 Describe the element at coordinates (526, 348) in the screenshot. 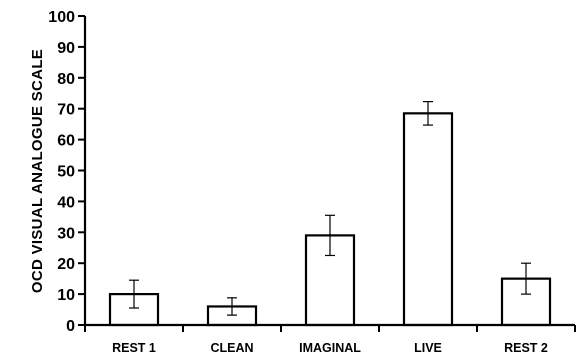

I see `x-tick-label-rest-2: REST 2` at that location.